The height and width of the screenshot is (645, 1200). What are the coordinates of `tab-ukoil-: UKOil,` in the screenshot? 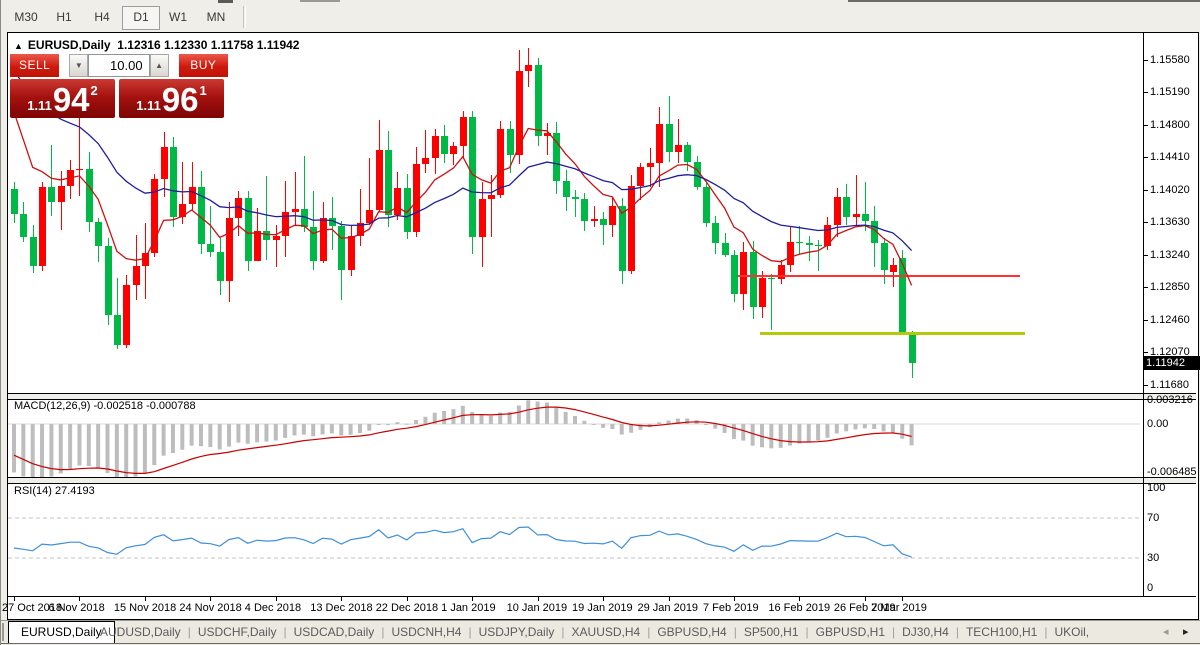 It's located at (1072, 632).